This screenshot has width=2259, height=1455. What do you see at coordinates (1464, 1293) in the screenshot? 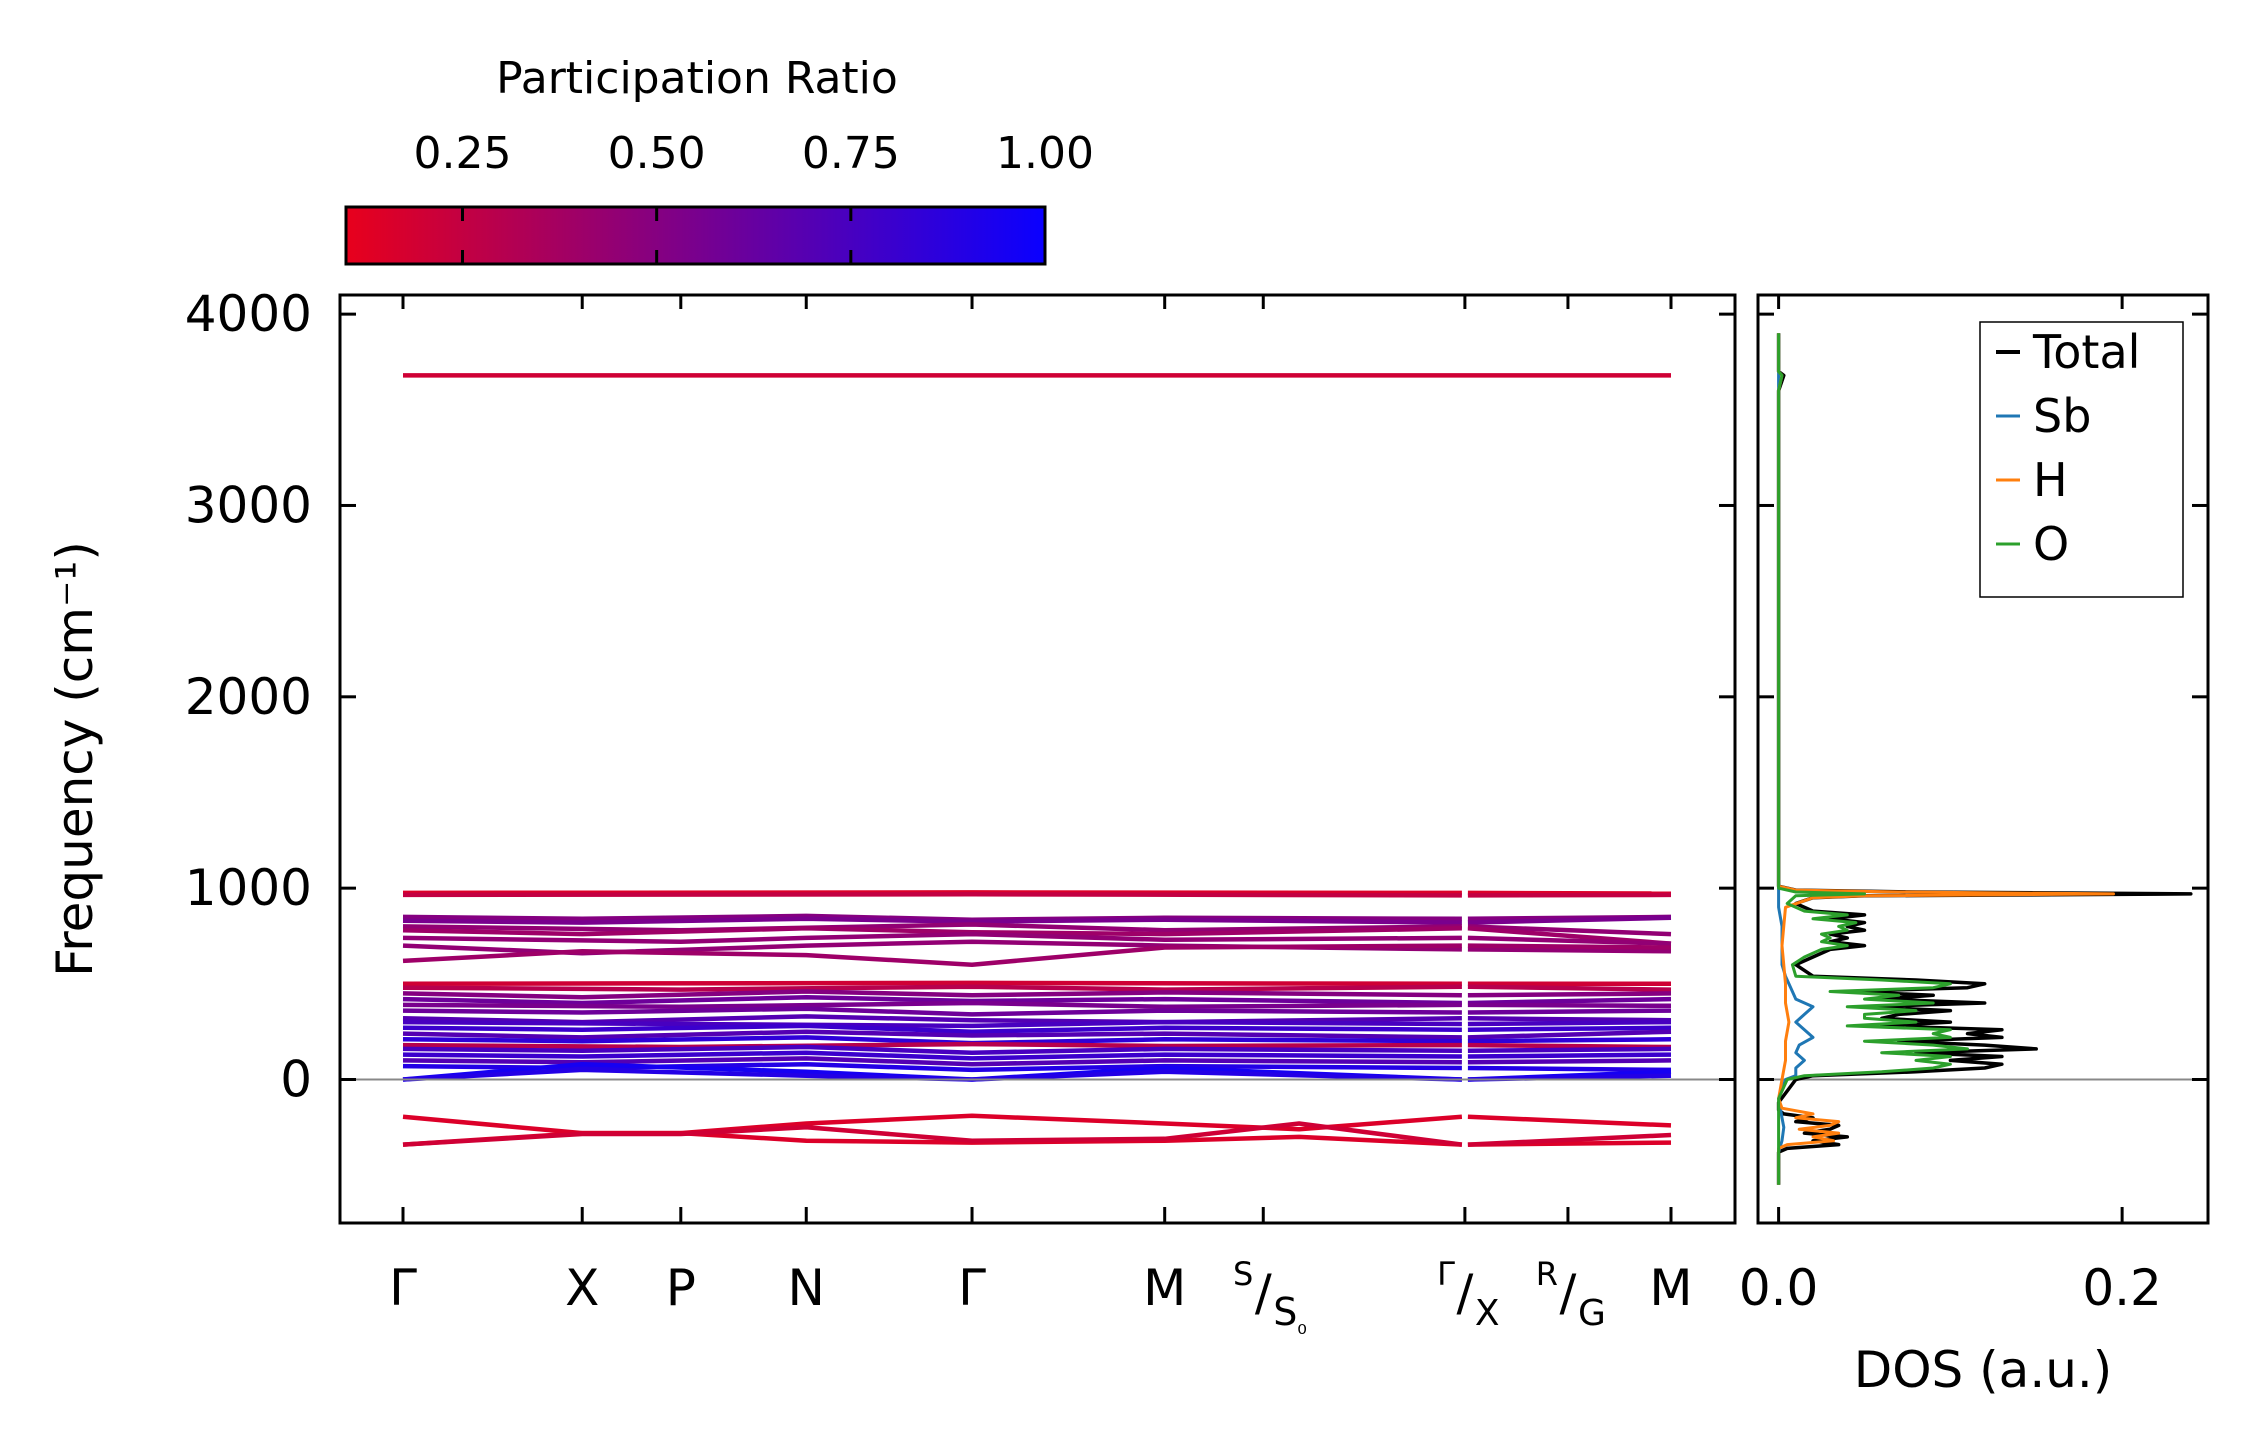
I see `x-tick-label-gamma-x-slash: /` at bounding box center [1464, 1293].